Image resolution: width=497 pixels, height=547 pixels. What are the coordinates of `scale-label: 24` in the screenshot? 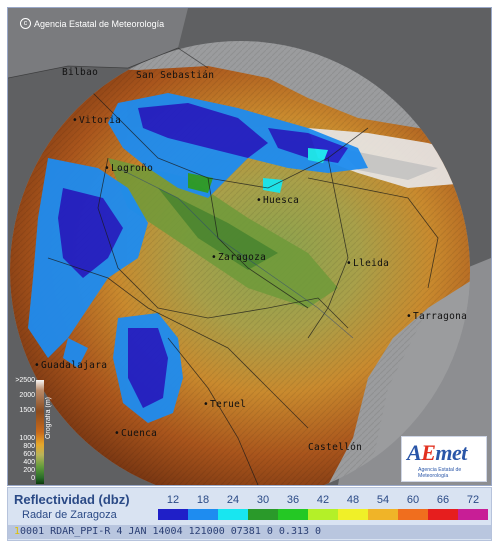 It's located at (233, 500).